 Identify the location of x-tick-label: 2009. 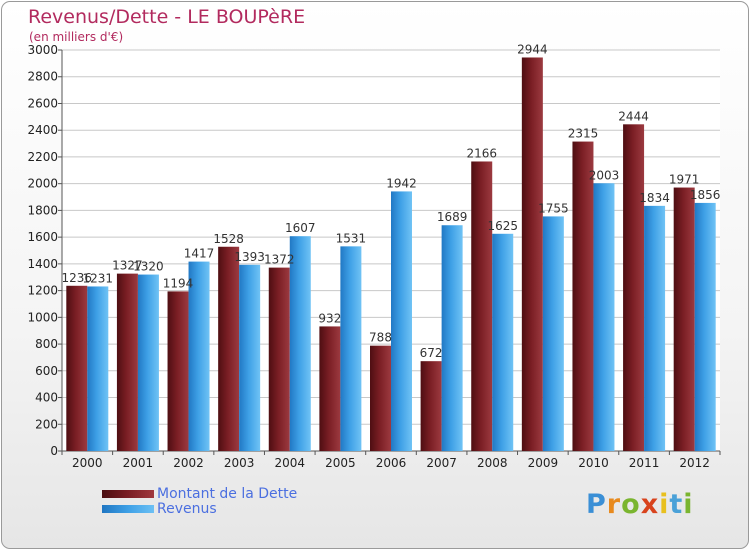
(543, 463).